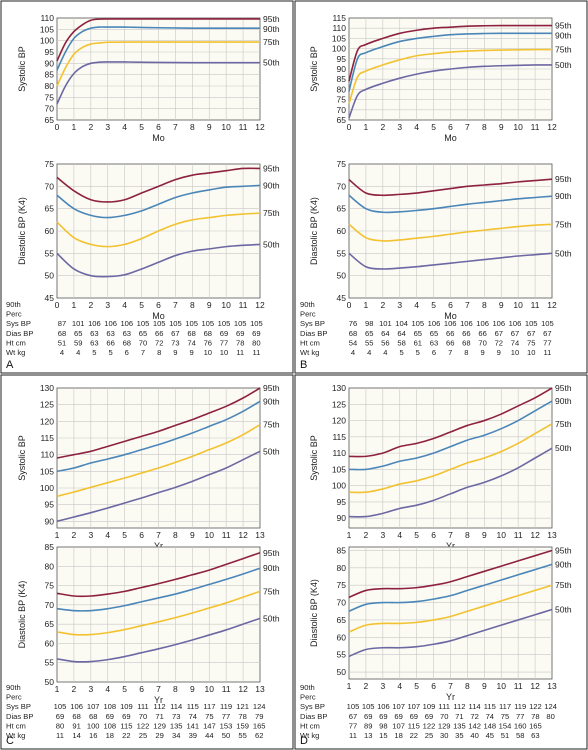 This screenshot has width=588, height=750. Describe the element at coordinates (433, 535) in the screenshot. I see `x-tick-label: 6` at that location.